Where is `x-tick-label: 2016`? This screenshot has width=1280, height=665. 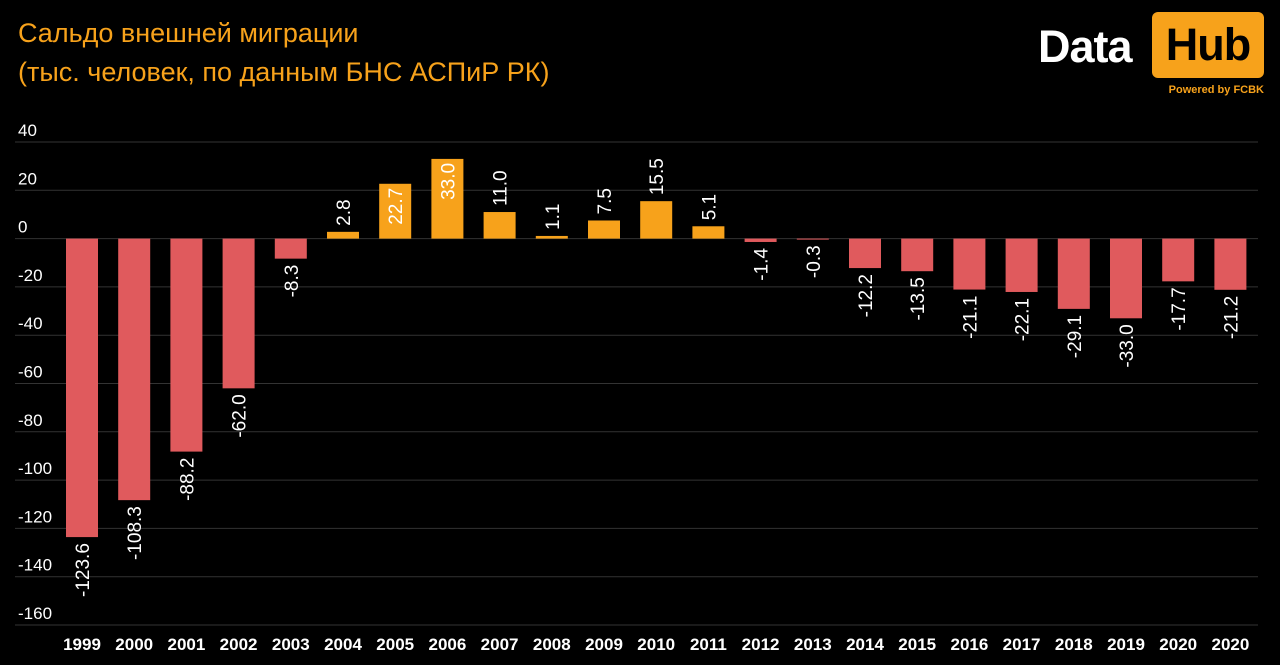
x-tick-label: 2016 is located at coordinates (969, 644).